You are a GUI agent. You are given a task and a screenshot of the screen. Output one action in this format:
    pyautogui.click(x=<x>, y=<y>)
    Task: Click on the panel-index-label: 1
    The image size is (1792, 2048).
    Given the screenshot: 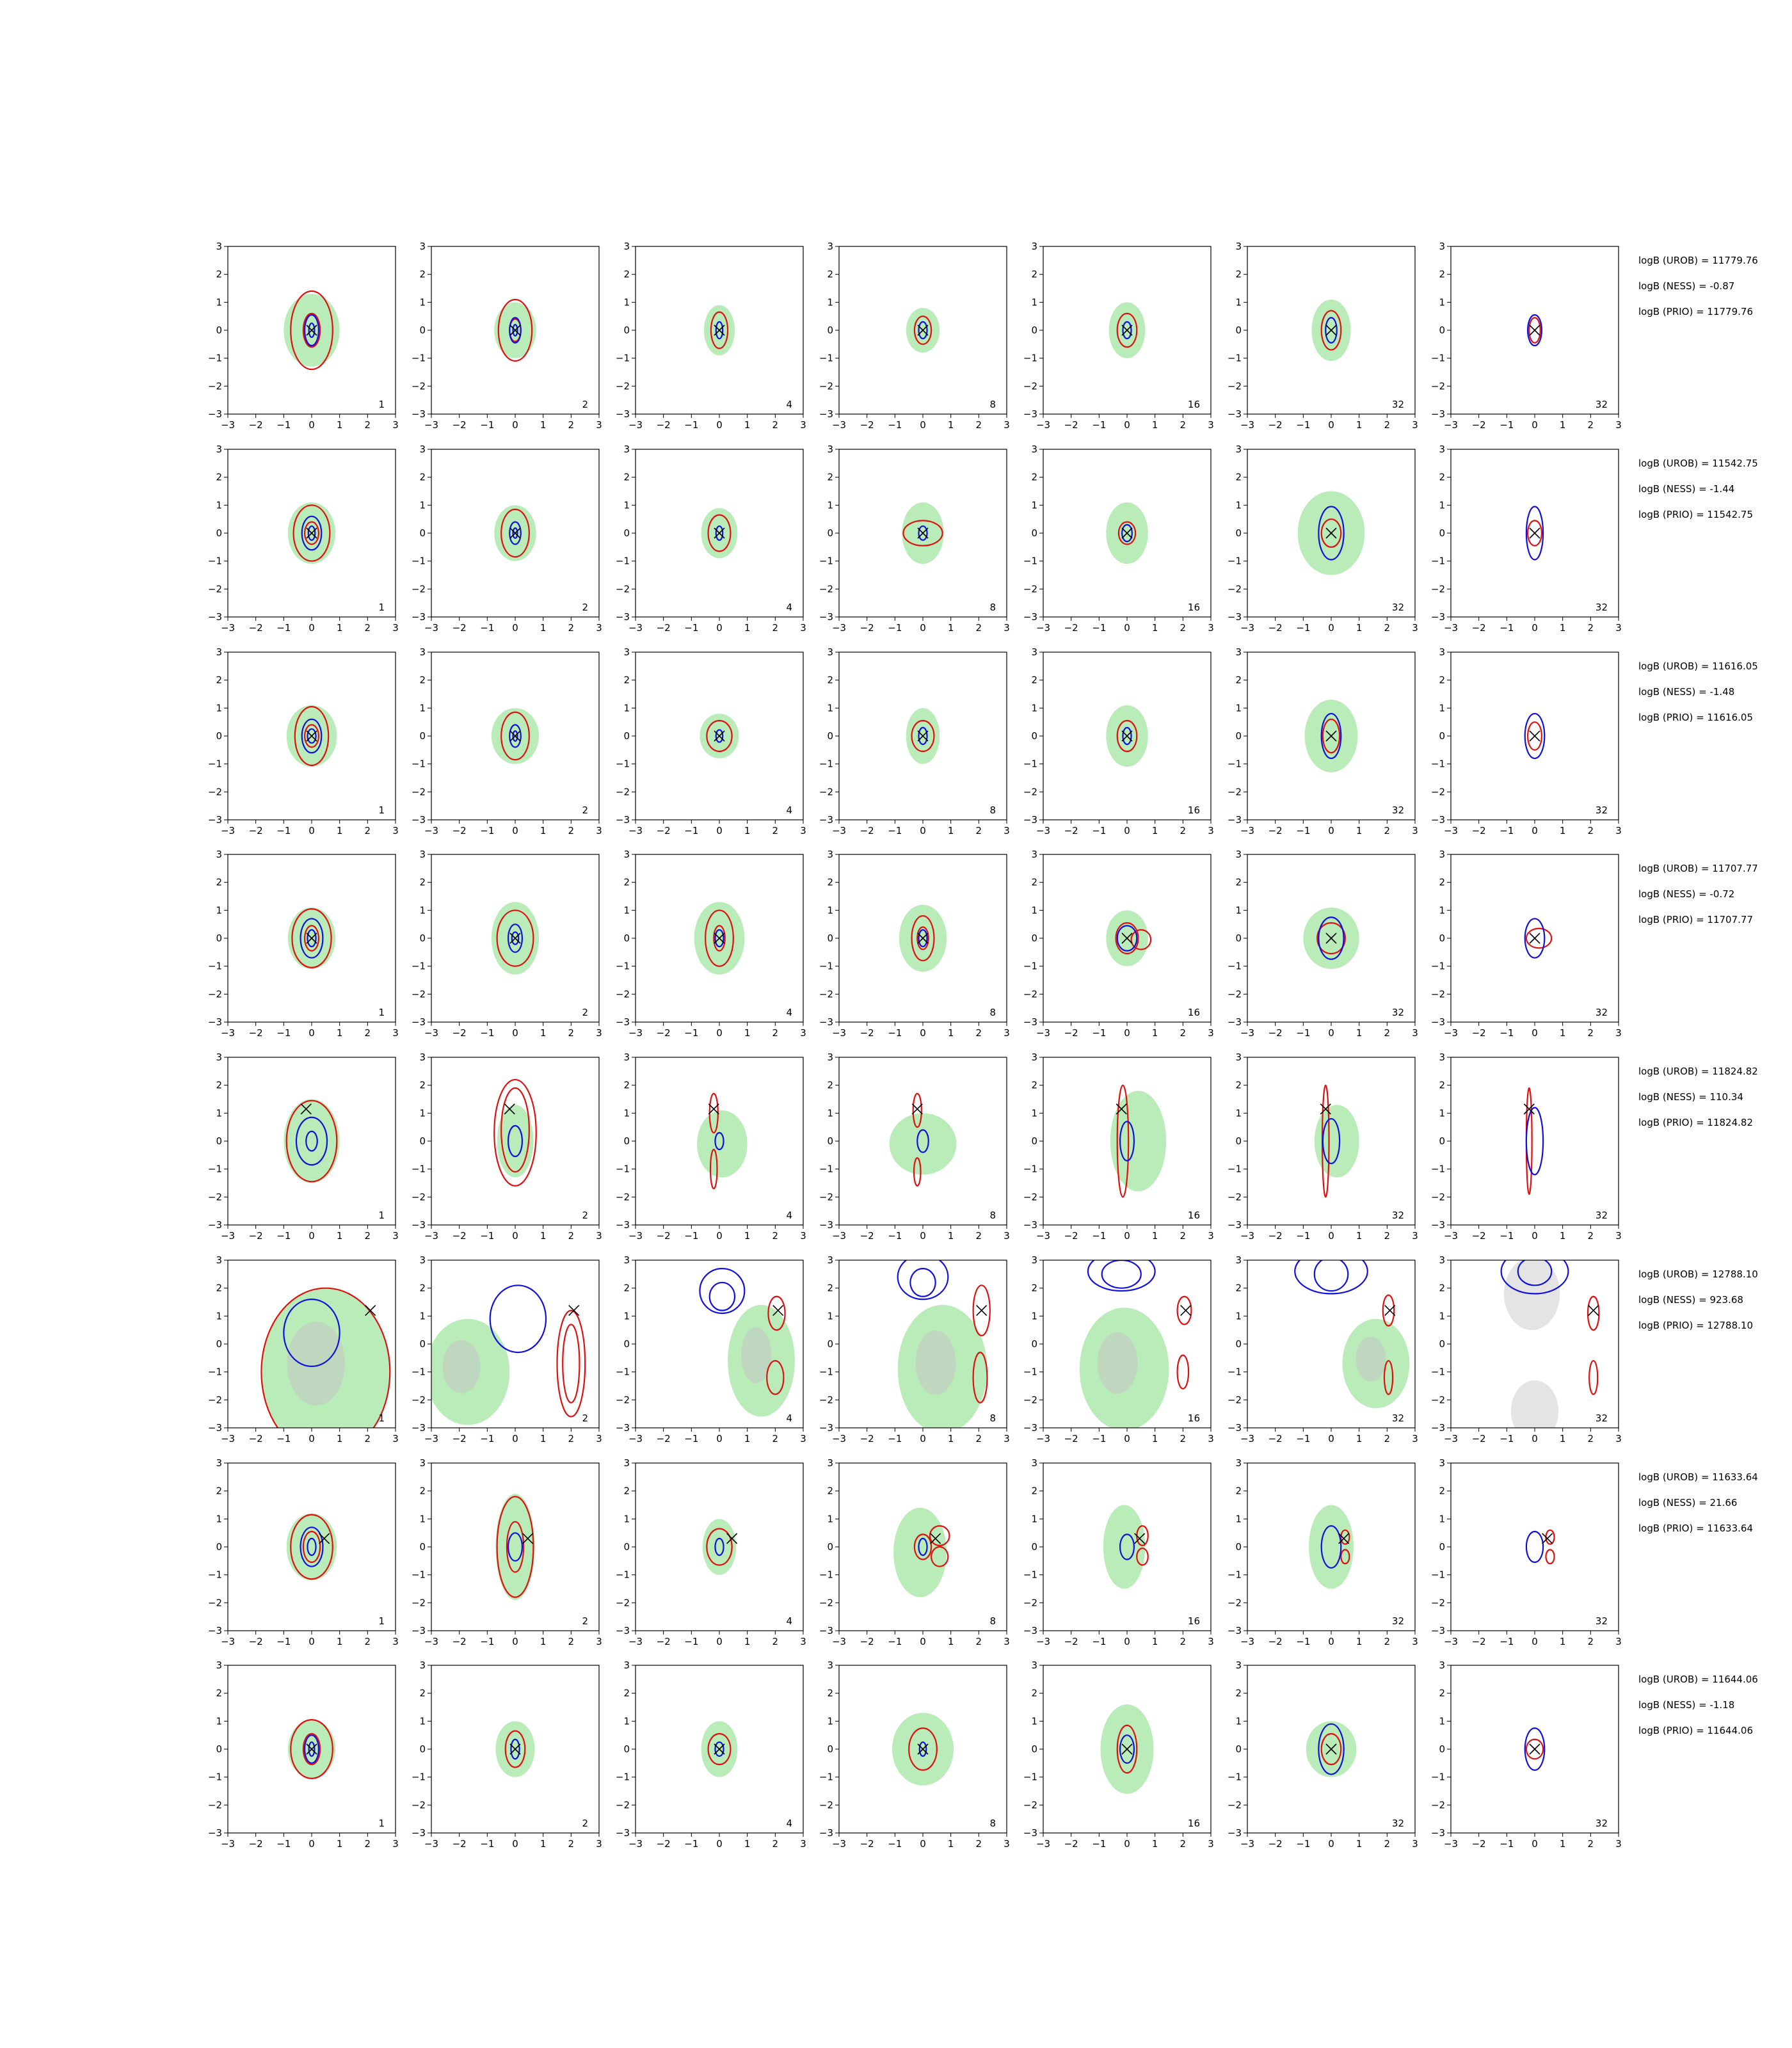 What is the action you would take?
    pyautogui.click(x=381, y=1215)
    